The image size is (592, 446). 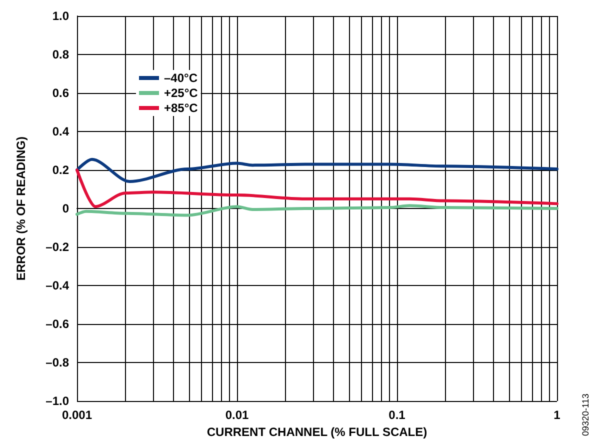 What do you see at coordinates (181, 78) in the screenshot?
I see `legend-label: –40°C` at bounding box center [181, 78].